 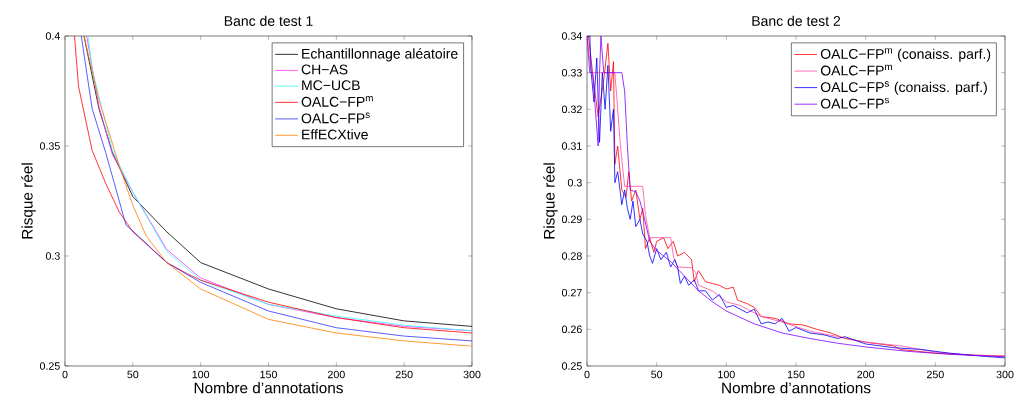 I want to click on legend-label: OALC−FP$^{m}$ (conaiss. parf.), so click(x=905, y=55).